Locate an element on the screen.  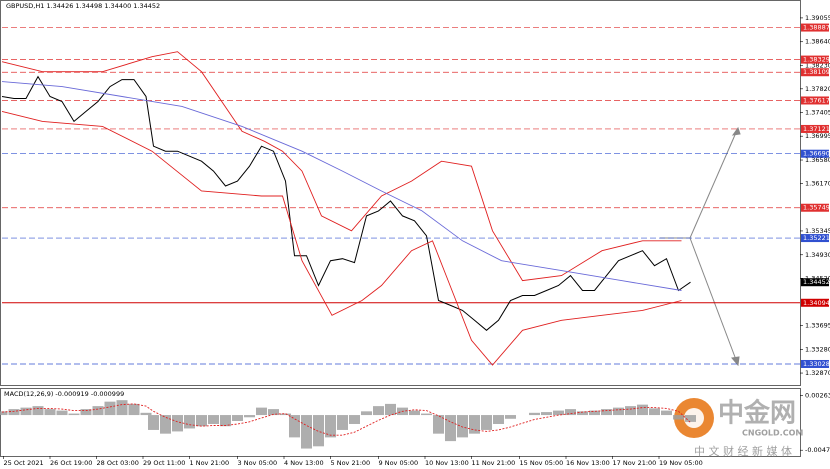
level-label: 1.35749 is located at coordinates (816, 208).